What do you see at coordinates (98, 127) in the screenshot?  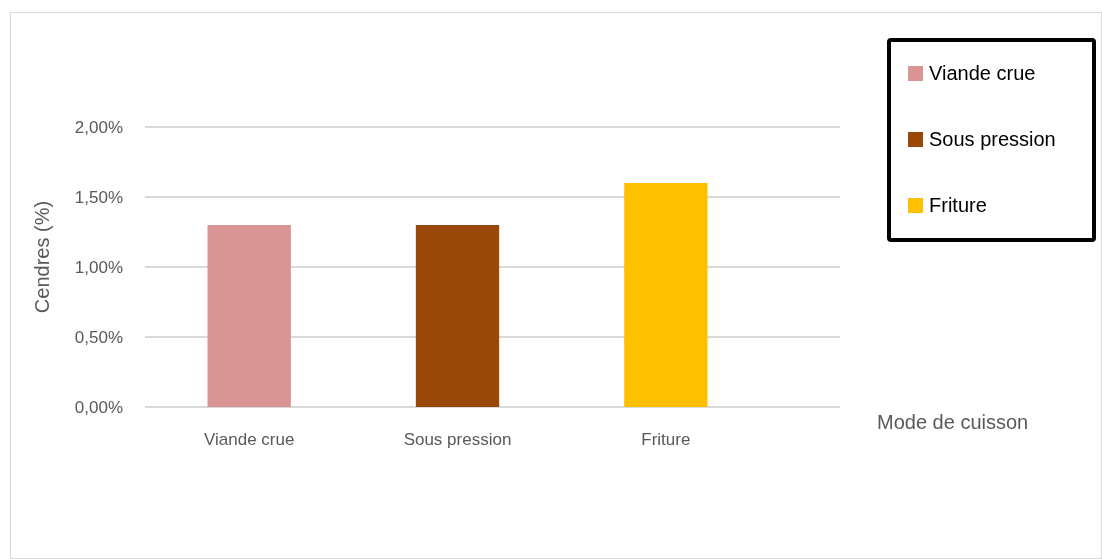 I see `y-tick-label: 2,00%` at bounding box center [98, 127].